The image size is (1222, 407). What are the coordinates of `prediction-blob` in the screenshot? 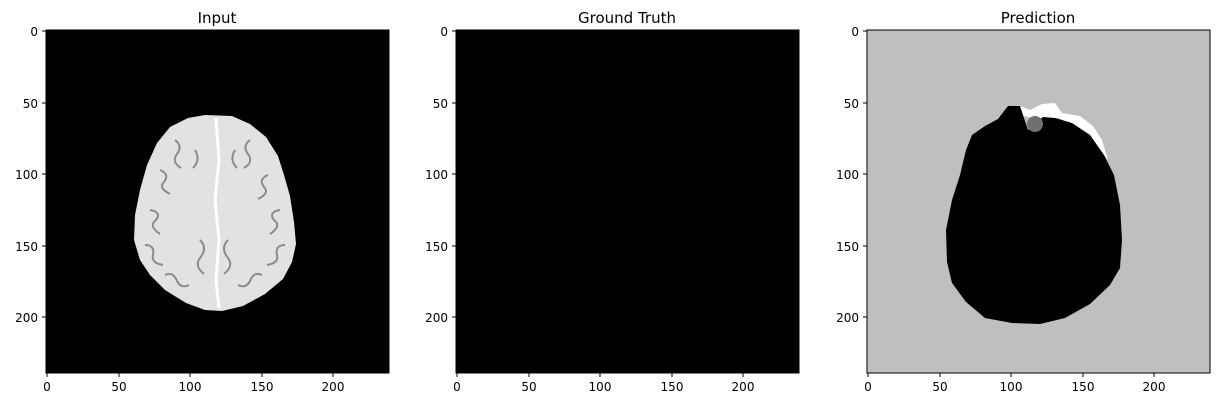 It's located at (1035, 124).